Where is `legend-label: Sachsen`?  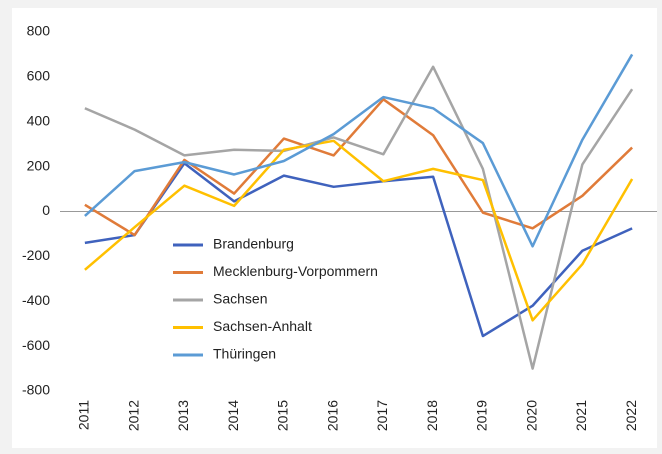
legend-label: Sachsen is located at coordinates (240, 299).